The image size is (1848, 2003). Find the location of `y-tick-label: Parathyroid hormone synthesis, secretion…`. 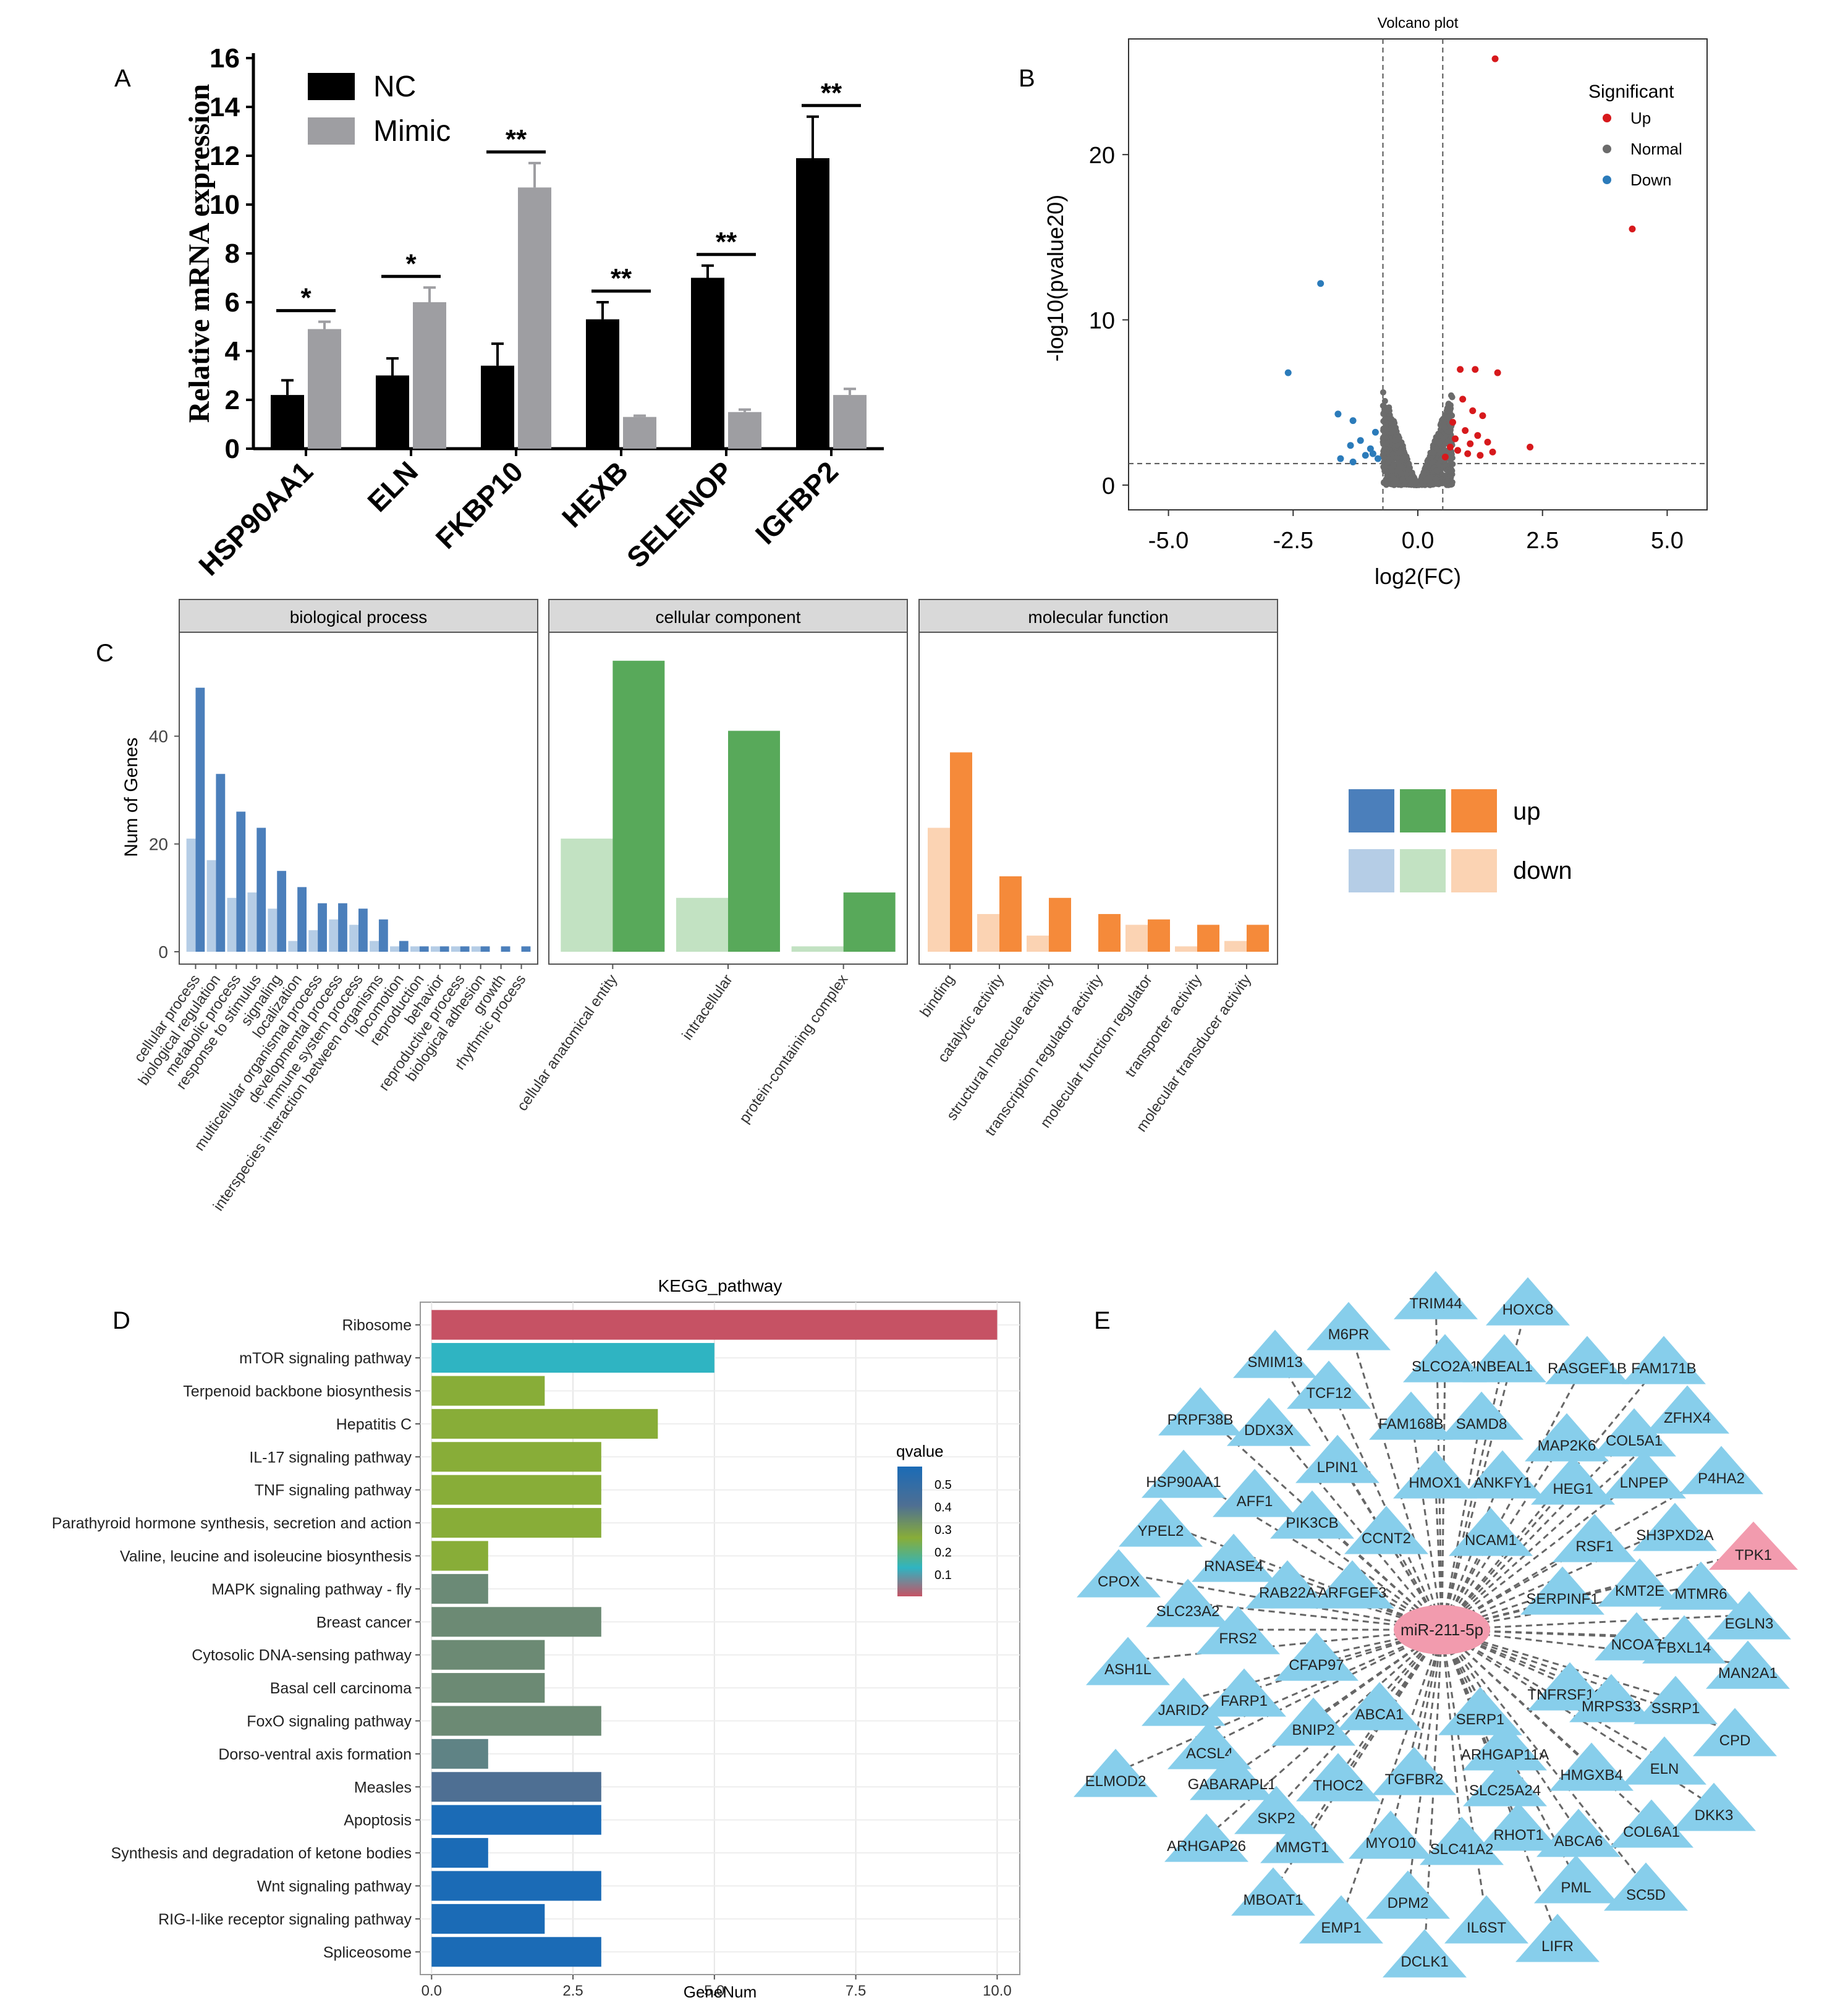

y-tick-label: Parathyroid hormone synthesis, secretion… is located at coordinates (232, 1523).